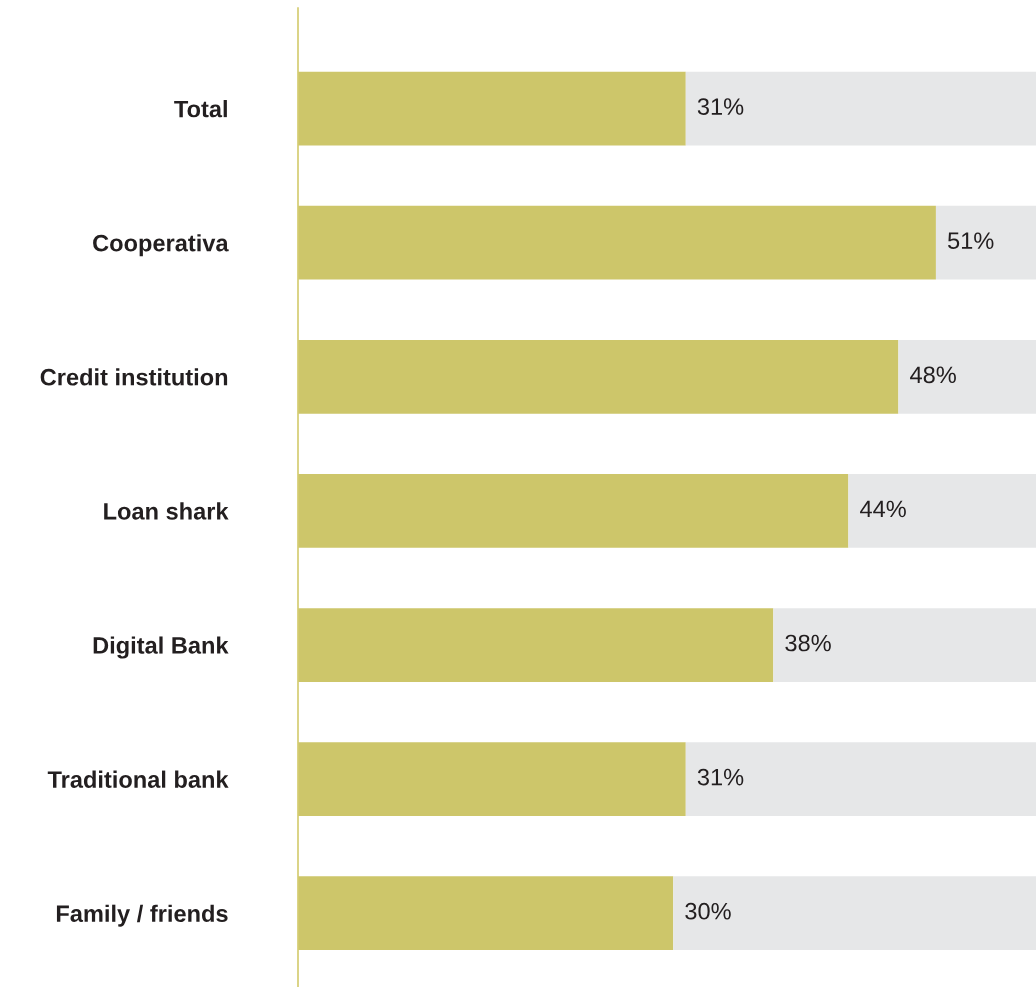 The image size is (1036, 987). What do you see at coordinates (883, 509) in the screenshot?
I see `data-label: 44%` at bounding box center [883, 509].